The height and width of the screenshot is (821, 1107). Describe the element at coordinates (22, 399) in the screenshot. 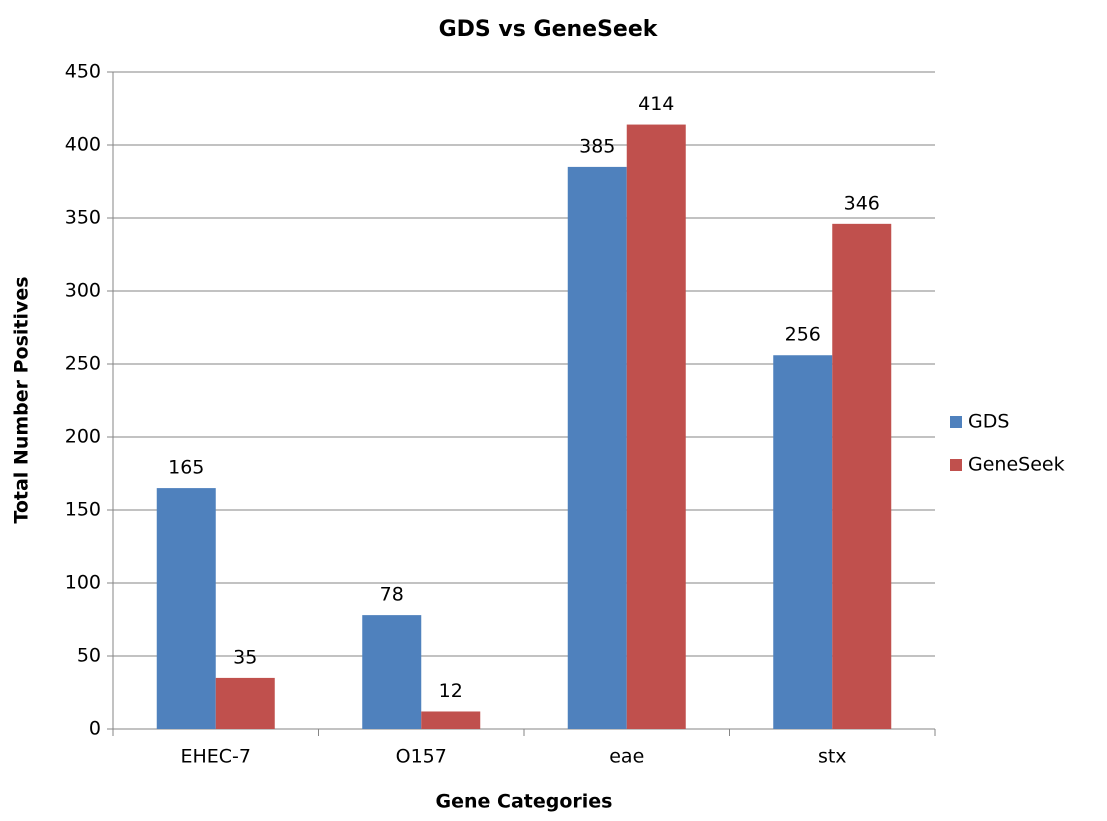

I see `y-axis-title: Total Number Positives` at that location.